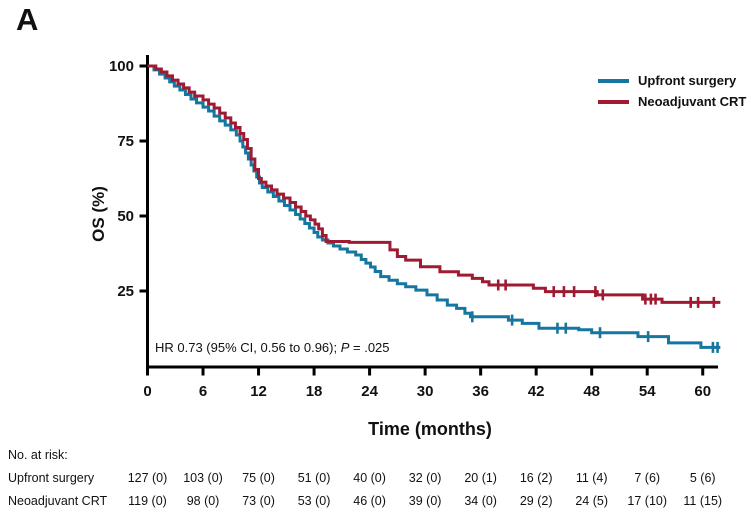 This screenshot has width=751, height=524. What do you see at coordinates (27, 19) in the screenshot?
I see `panel-label: A` at bounding box center [27, 19].